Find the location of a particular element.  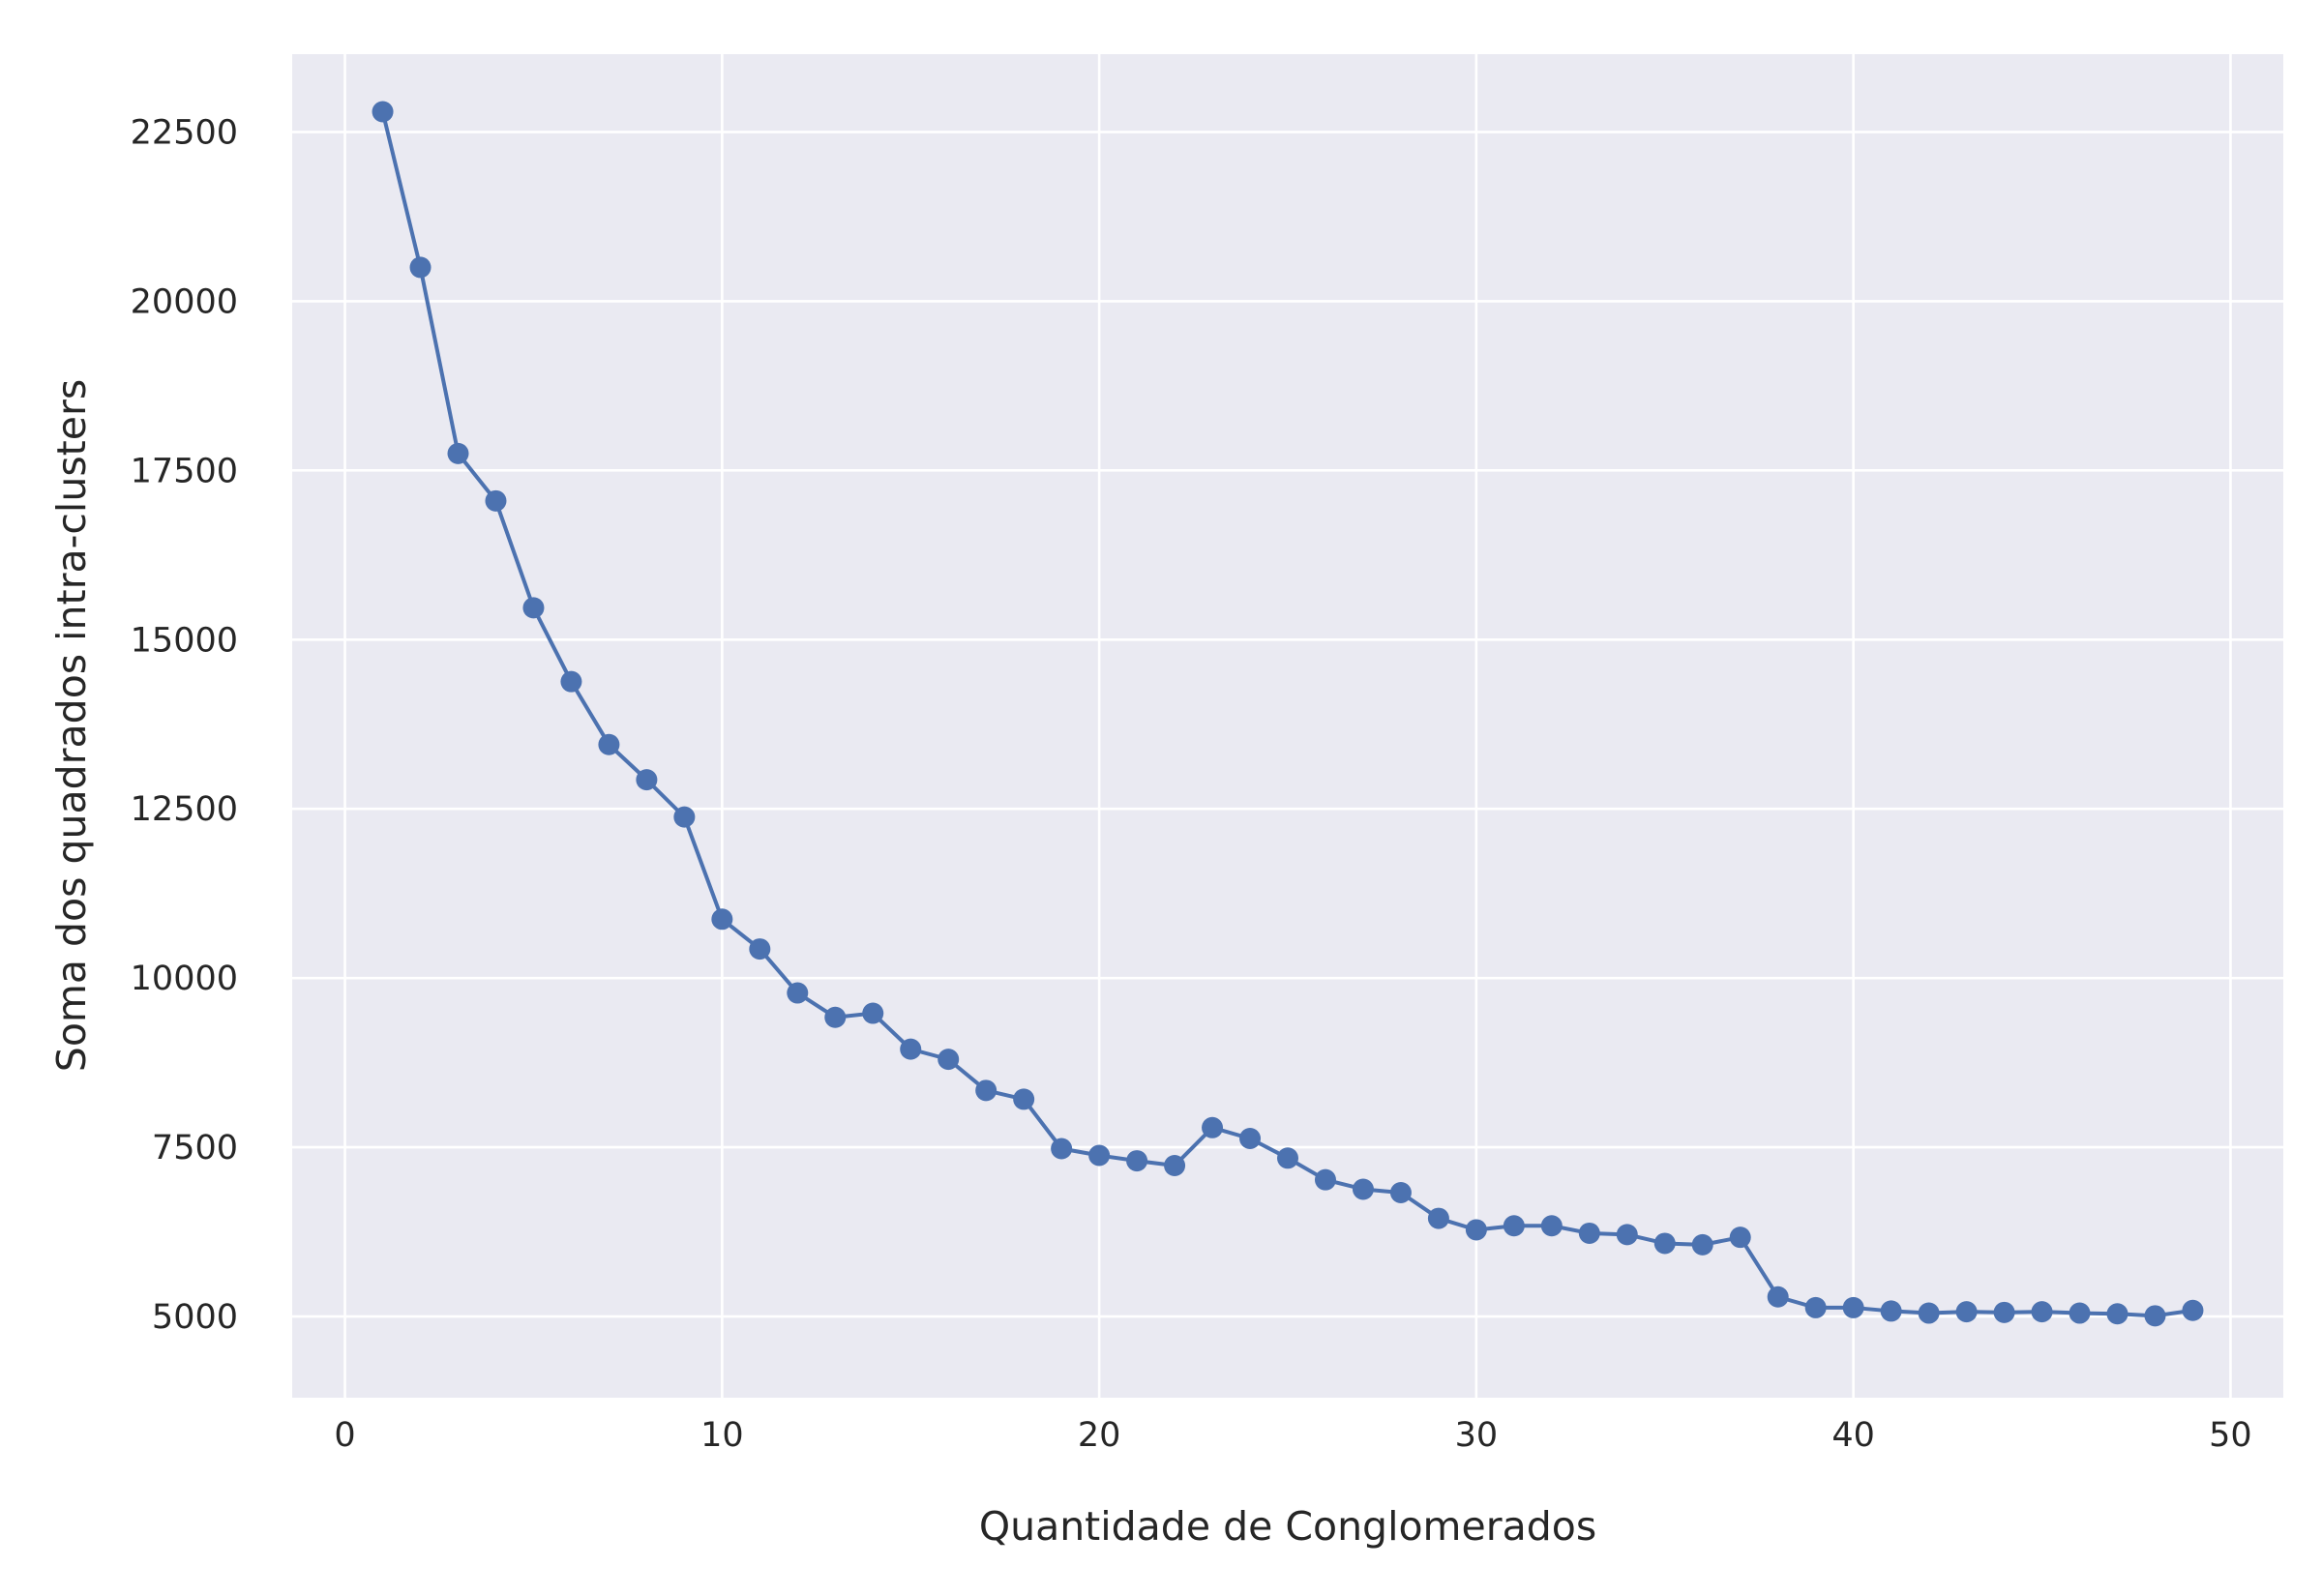

y-tick-label: 5000 is located at coordinates (195, 1317).